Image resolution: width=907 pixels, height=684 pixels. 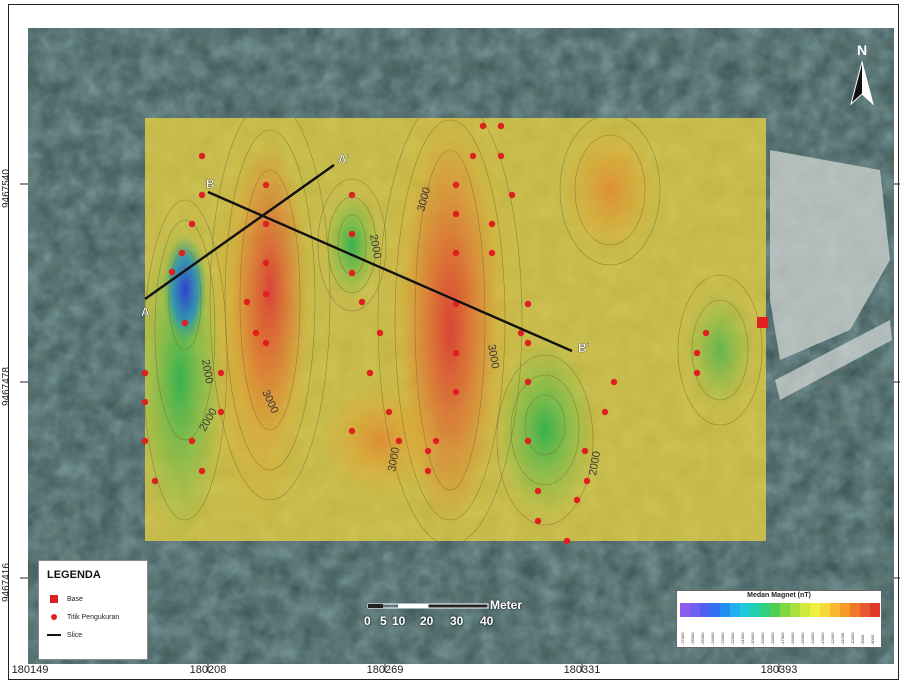 What do you see at coordinates (782, 638) in the screenshot?
I see `colorbar-tick-label: -17000` at bounding box center [782, 638].